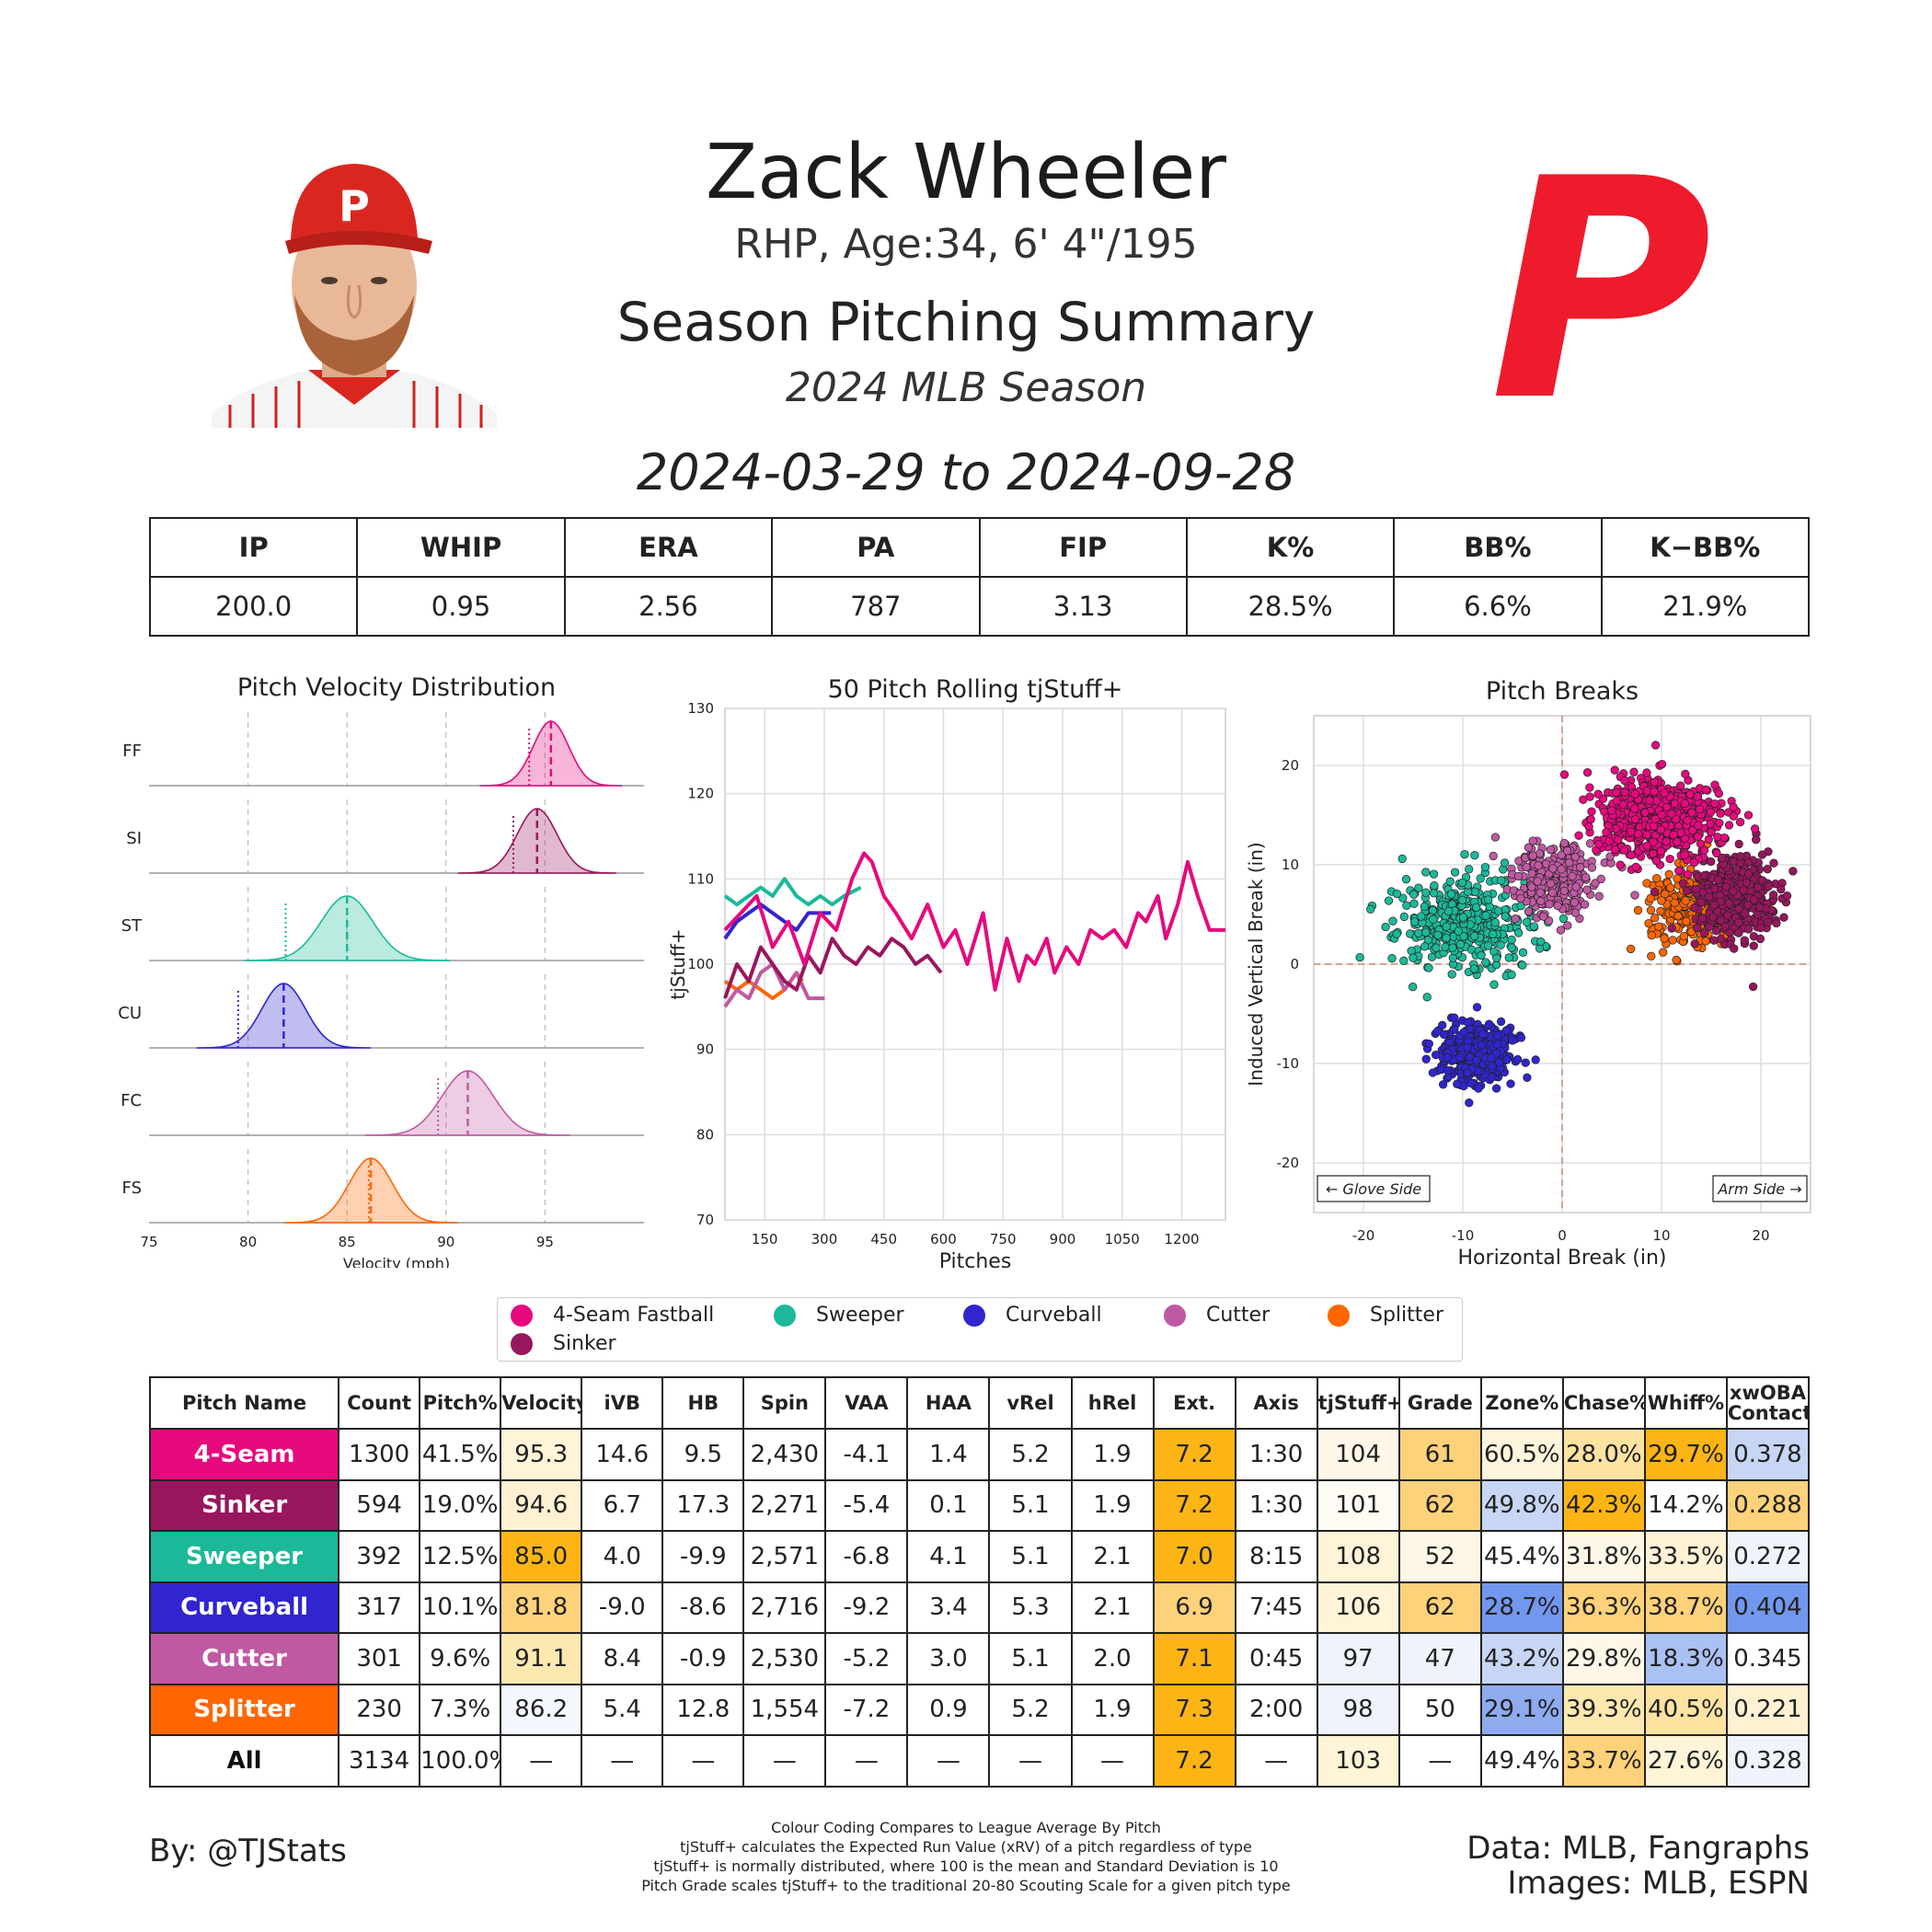  What do you see at coordinates (541, 1761) in the screenshot?
I see `pitch-table-cell: —` at bounding box center [541, 1761].